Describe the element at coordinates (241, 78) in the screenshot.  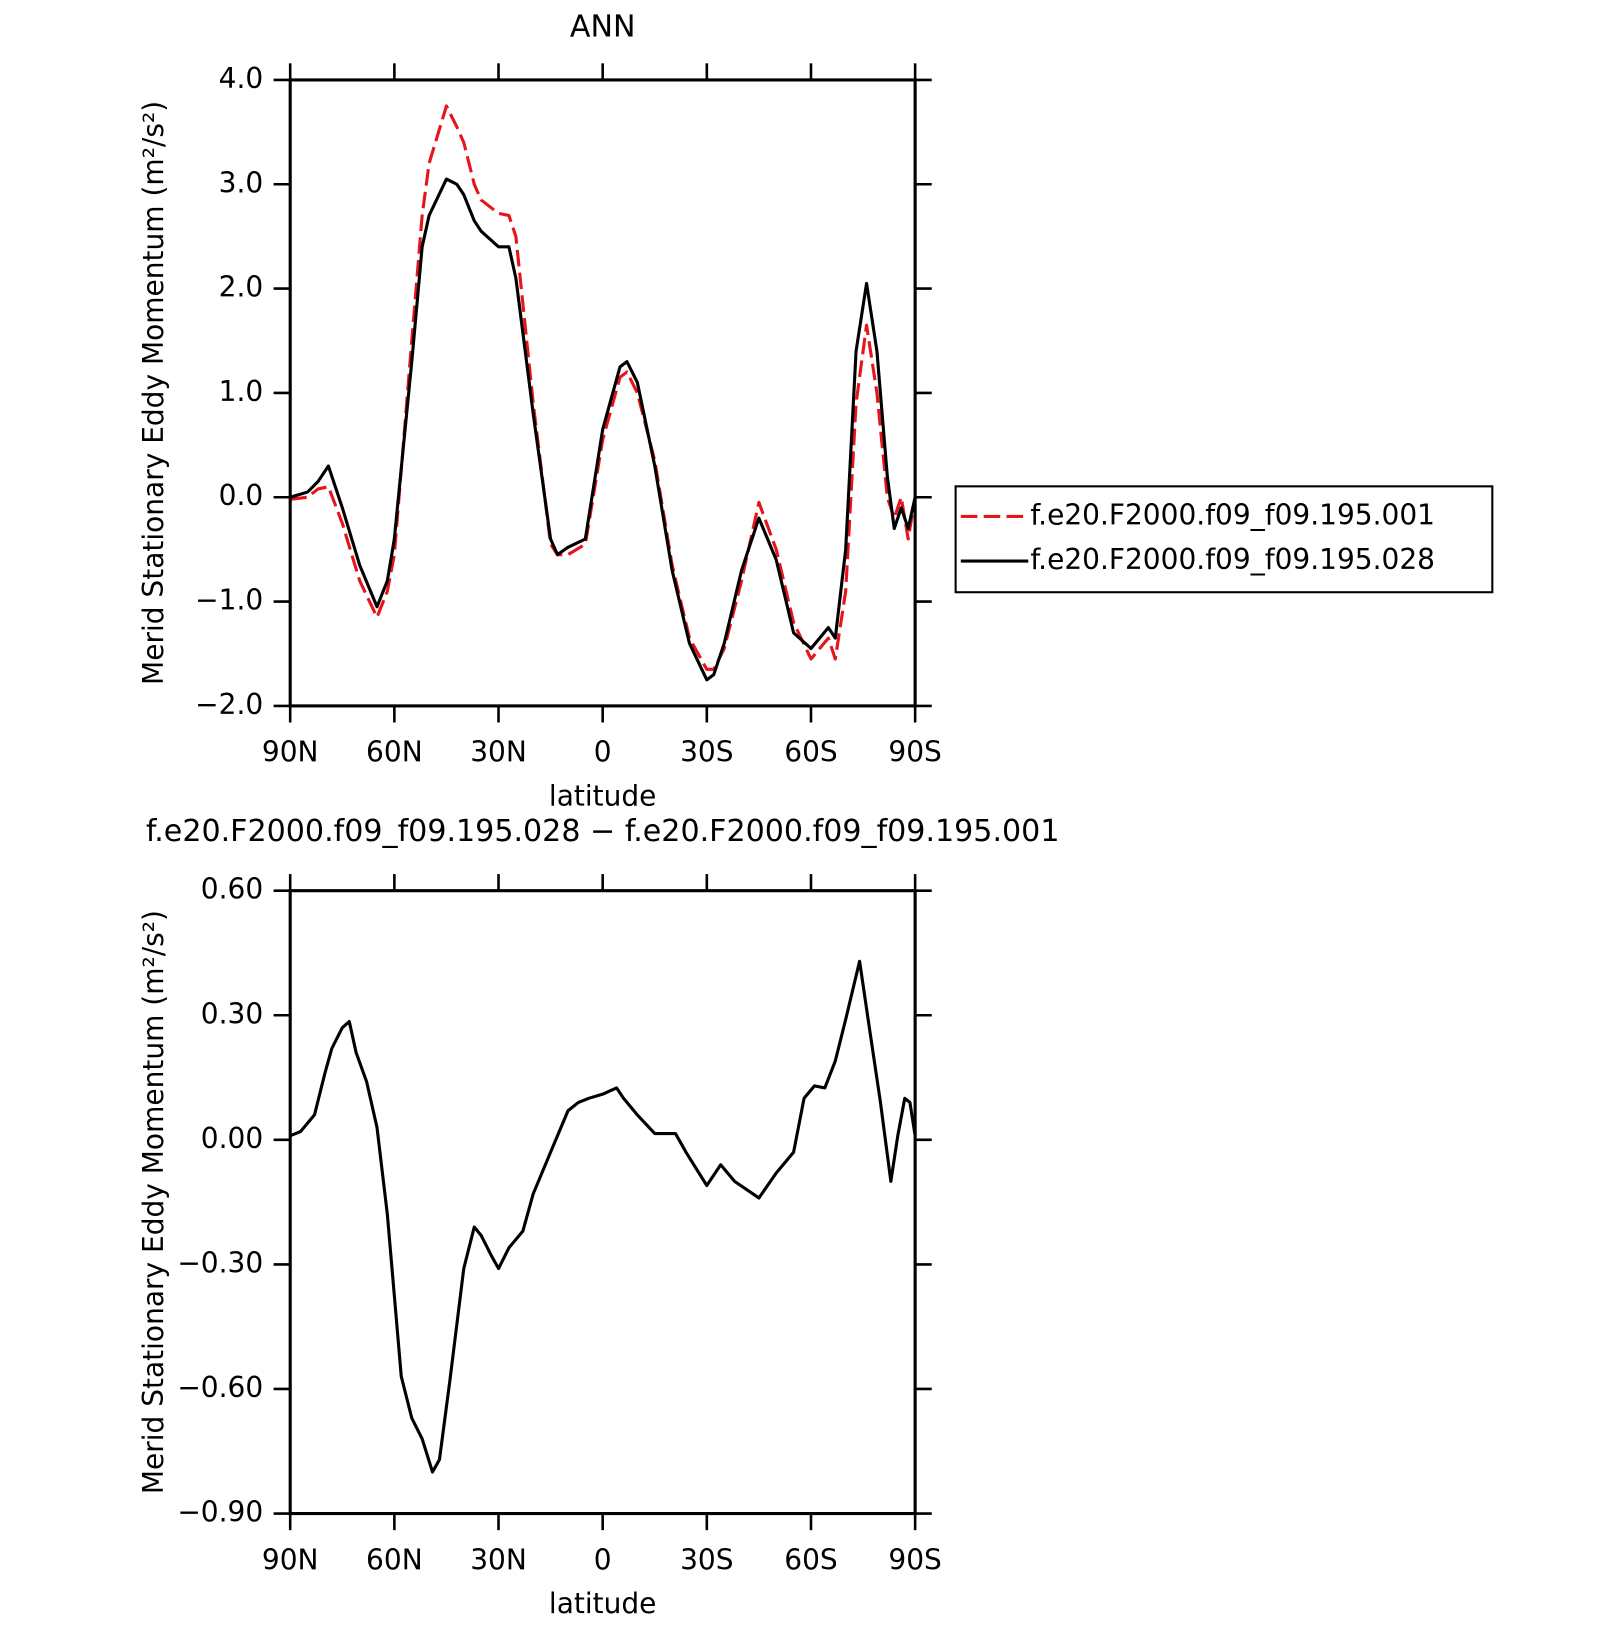
I see `y-tick-label: 4.0` at that location.